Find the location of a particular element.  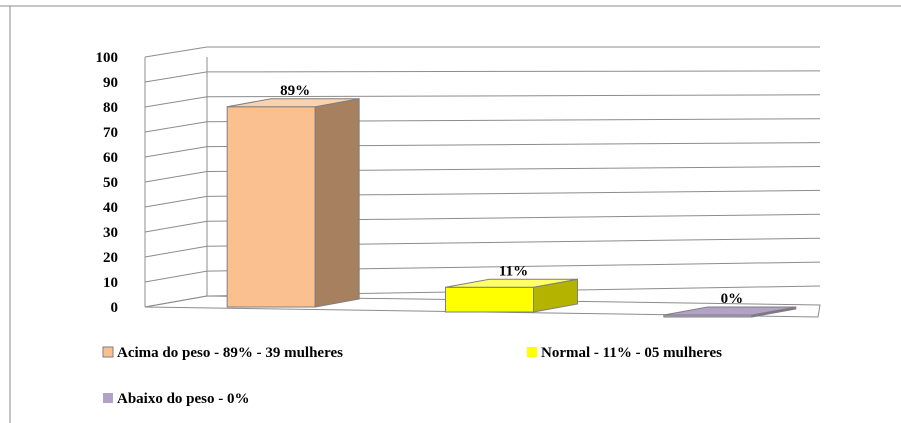

y-tick-label: 90 is located at coordinates (110, 83).